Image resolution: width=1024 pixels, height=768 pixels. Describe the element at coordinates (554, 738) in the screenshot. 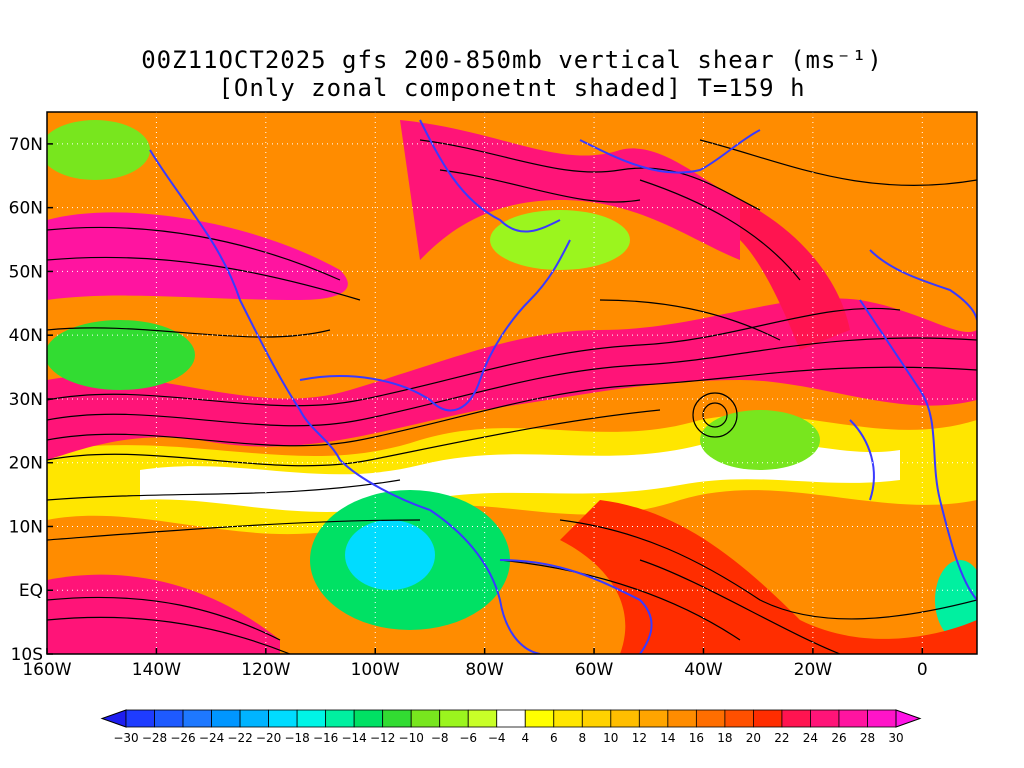

I see `colorbar-tick-label: 6` at that location.